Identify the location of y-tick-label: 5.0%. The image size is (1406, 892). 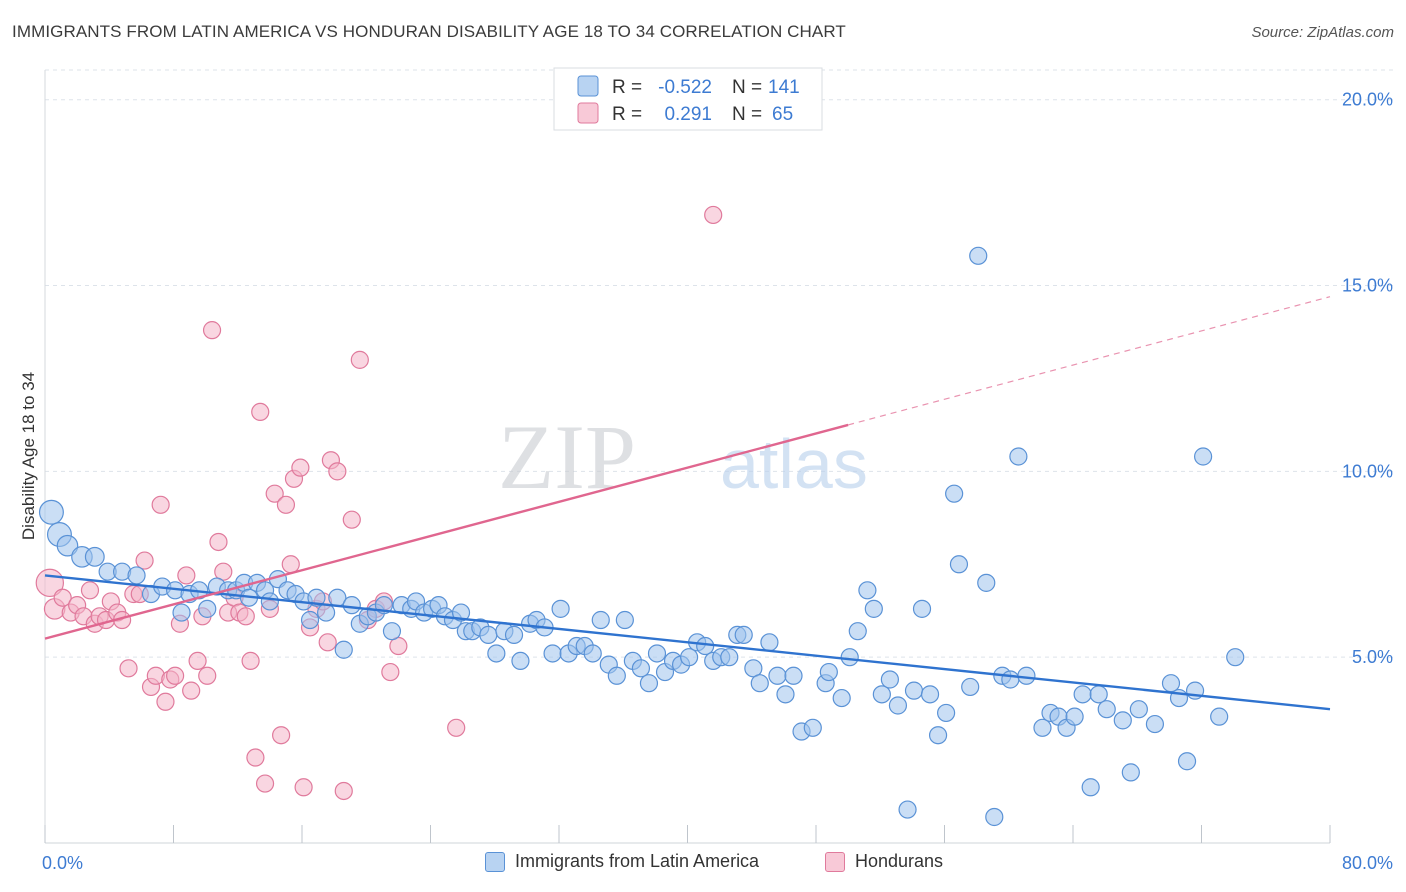
(1372, 657).